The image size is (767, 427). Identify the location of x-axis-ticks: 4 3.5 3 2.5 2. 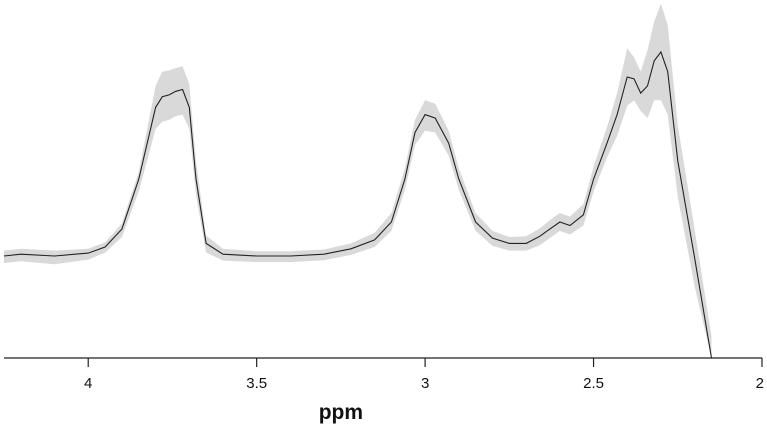
(424, 375).